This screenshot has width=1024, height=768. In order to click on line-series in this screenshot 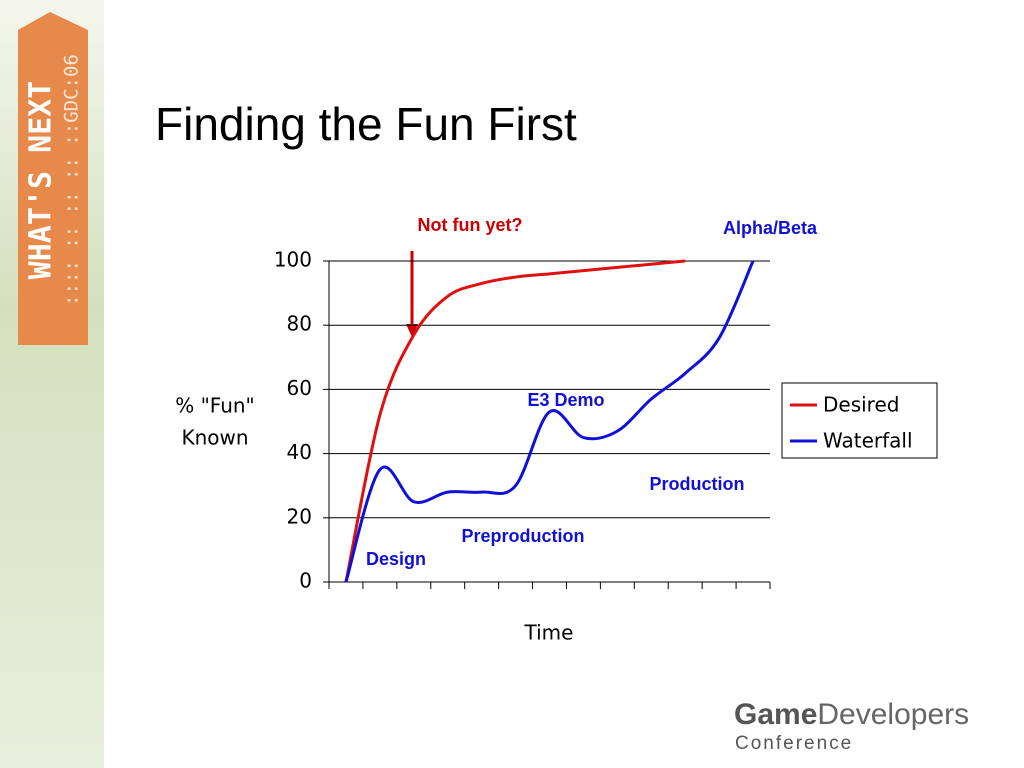, I will do `click(515, 421)`.